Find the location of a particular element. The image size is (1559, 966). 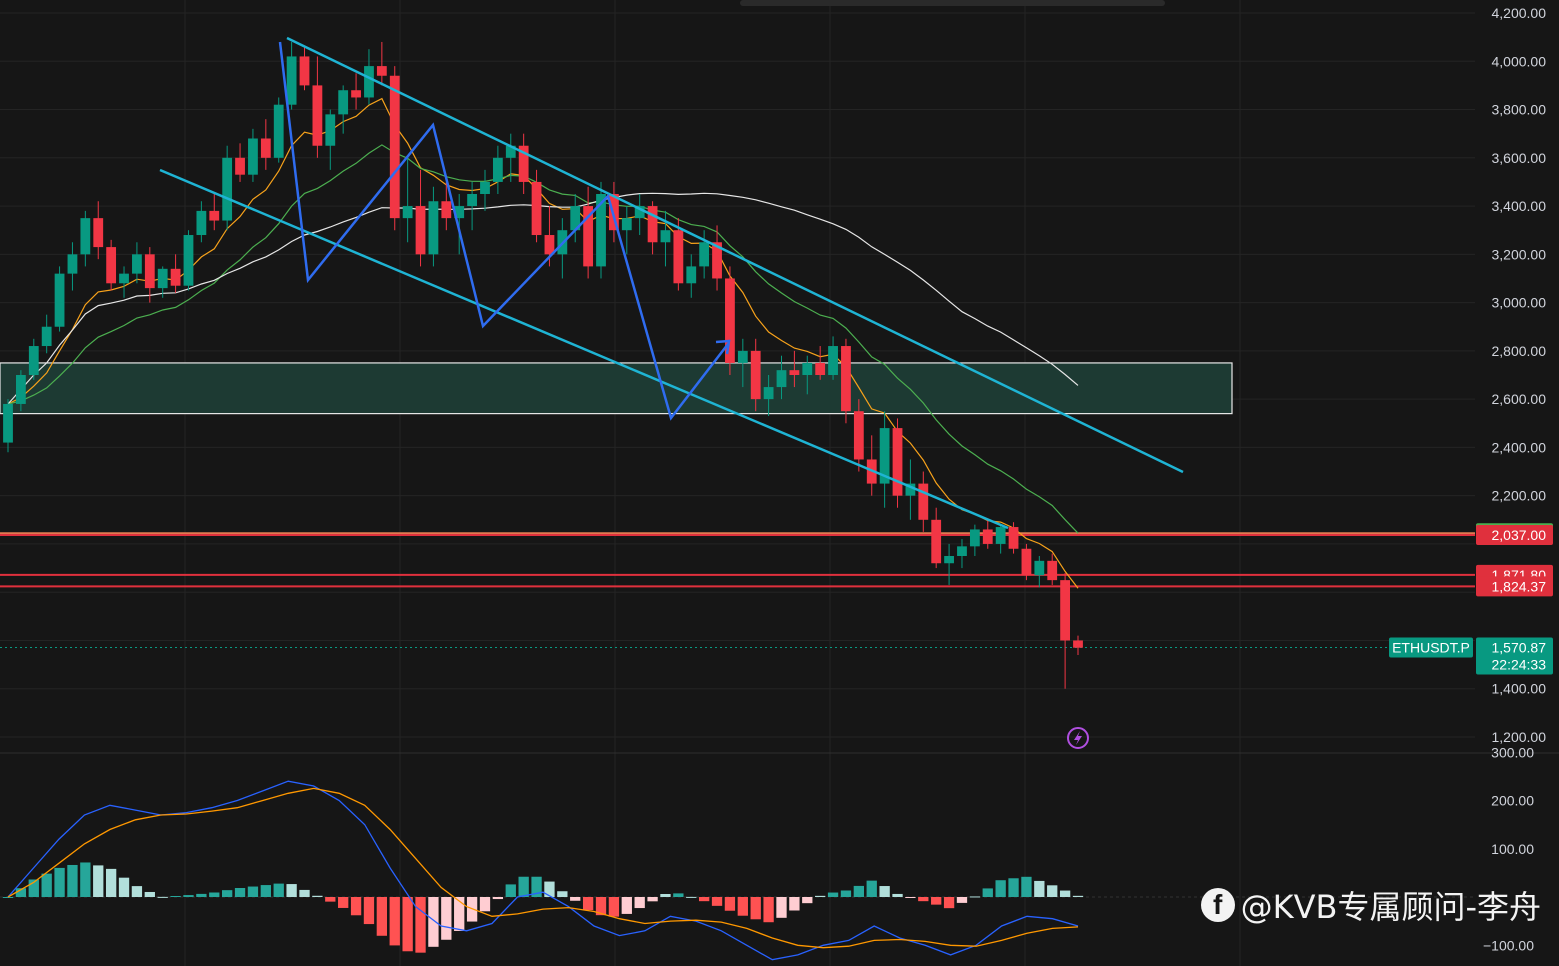

price-tick-label: 4,000.00 is located at coordinates (1519, 61).